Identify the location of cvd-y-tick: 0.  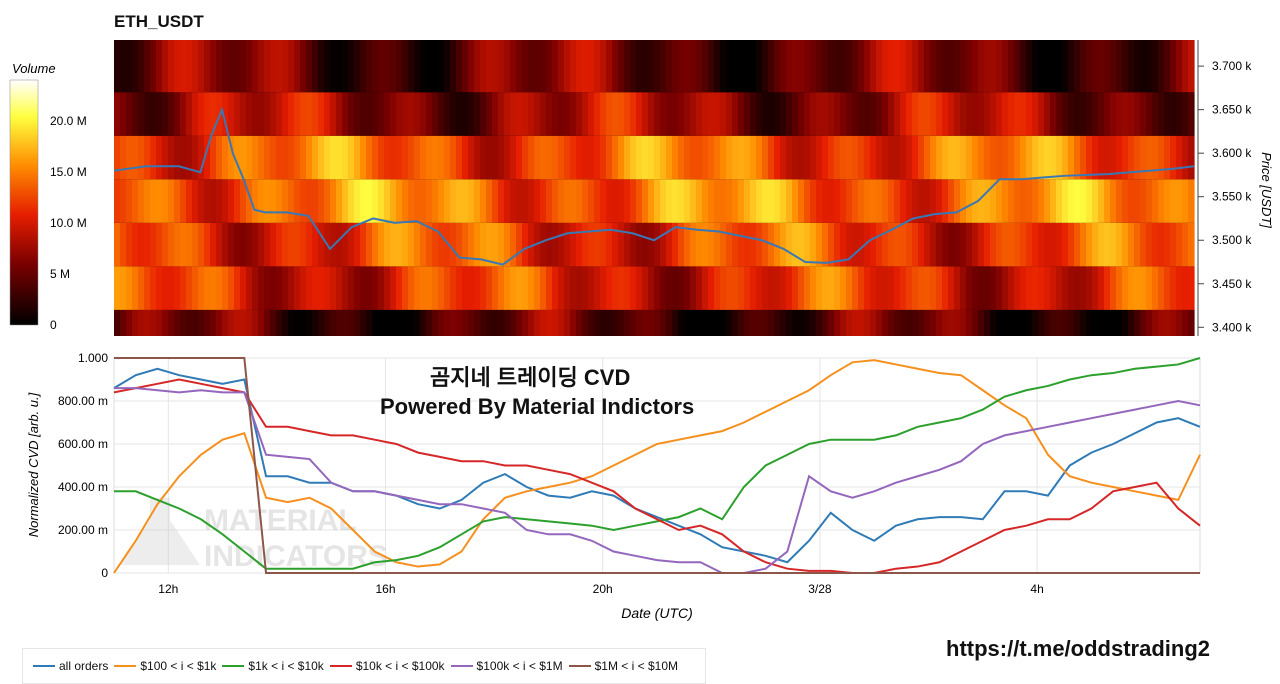
(104, 573).